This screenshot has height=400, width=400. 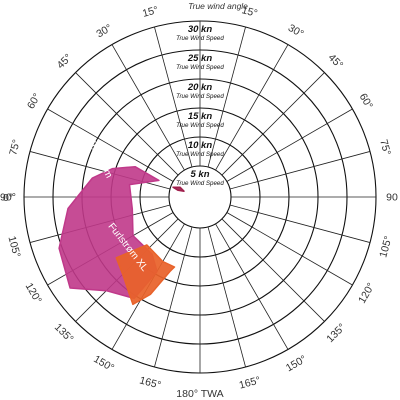 What do you see at coordinates (199, 58) in the screenshot?
I see `ring-label-25kn: 25 kn` at bounding box center [199, 58].